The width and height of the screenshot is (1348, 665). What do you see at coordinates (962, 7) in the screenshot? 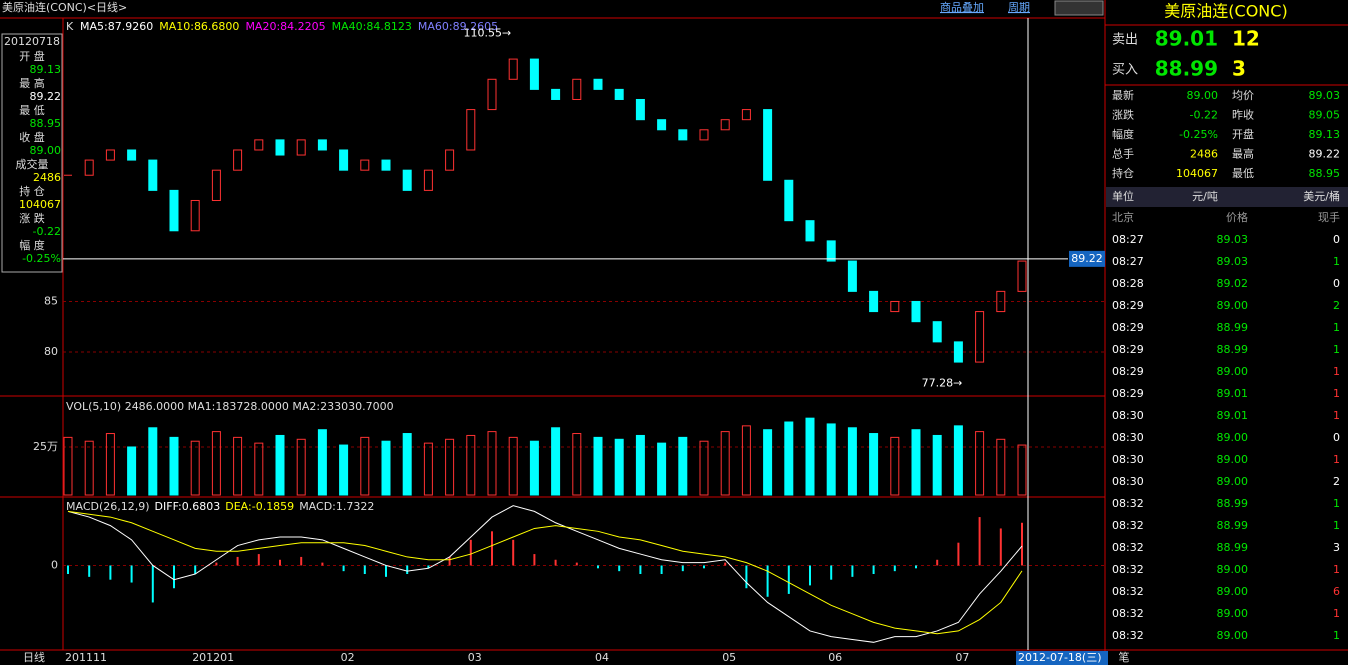
I see `overlay-link: 商品叠加` at bounding box center [962, 7].